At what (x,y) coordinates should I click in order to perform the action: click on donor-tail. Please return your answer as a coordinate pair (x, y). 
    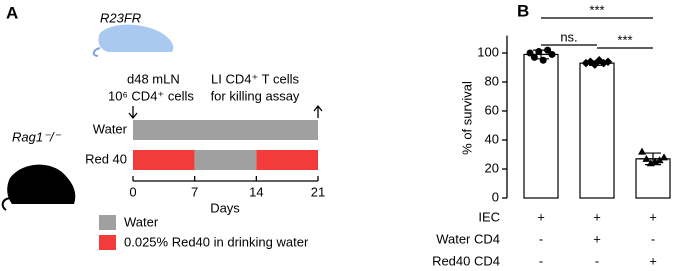
    Looking at the image, I should click on (96, 52).